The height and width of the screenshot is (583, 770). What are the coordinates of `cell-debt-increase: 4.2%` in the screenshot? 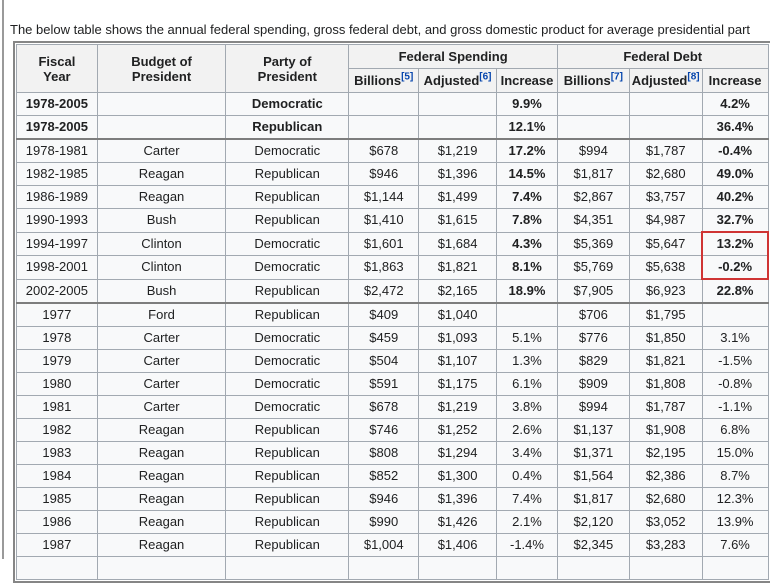 It's located at (735, 104).